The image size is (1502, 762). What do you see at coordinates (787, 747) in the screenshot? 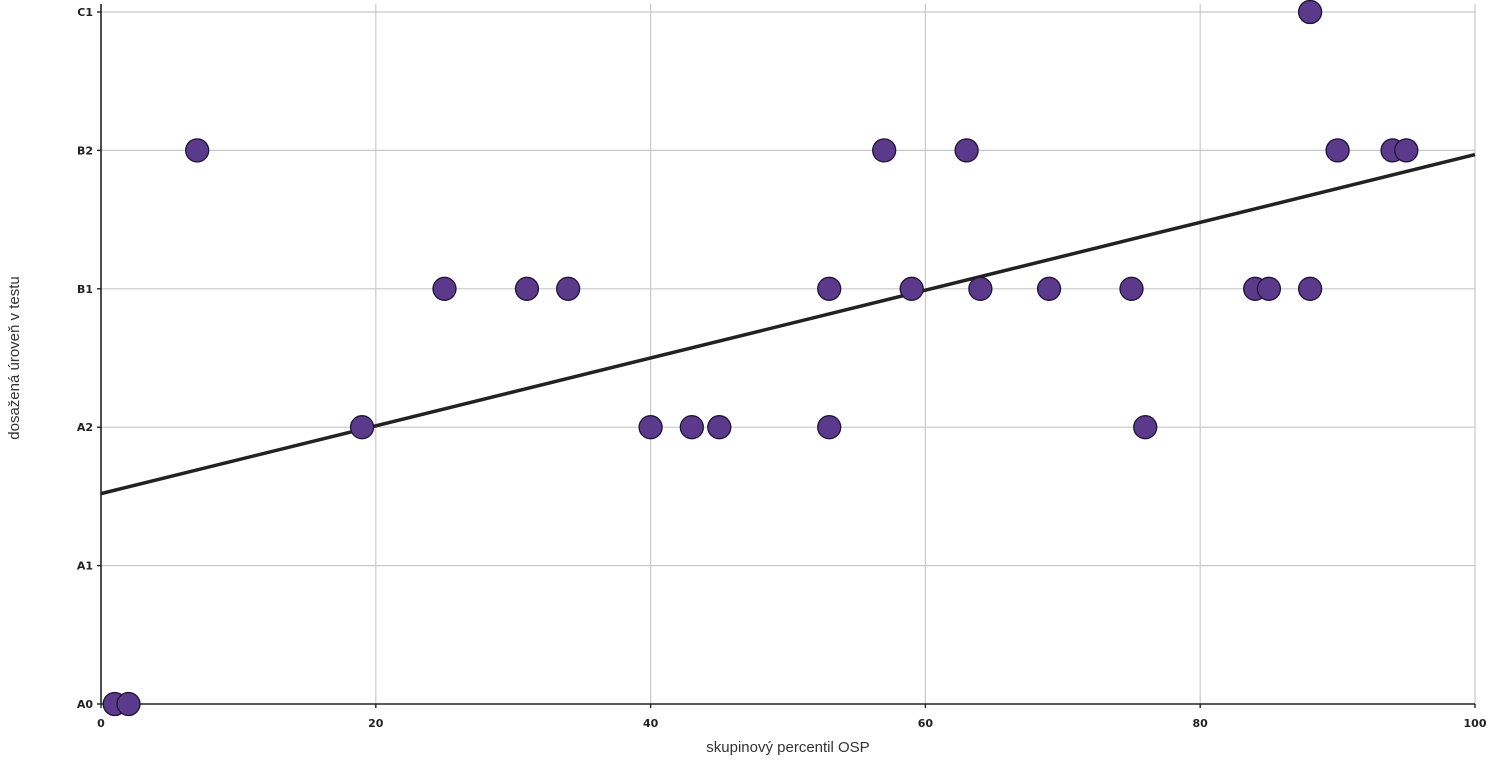
I see `x-axis-label: skupinový percentil OSP` at bounding box center [787, 747].